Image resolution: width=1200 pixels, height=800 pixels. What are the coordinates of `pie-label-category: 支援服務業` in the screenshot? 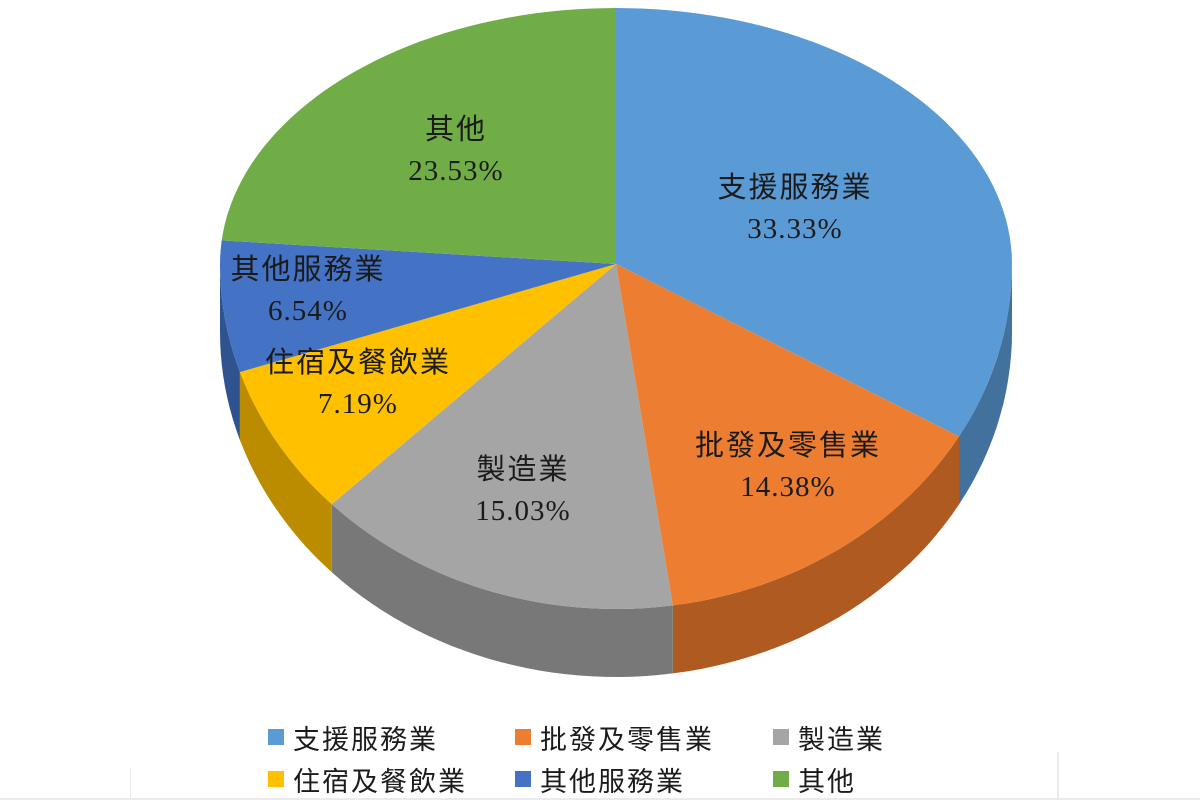 It's located at (795, 188).